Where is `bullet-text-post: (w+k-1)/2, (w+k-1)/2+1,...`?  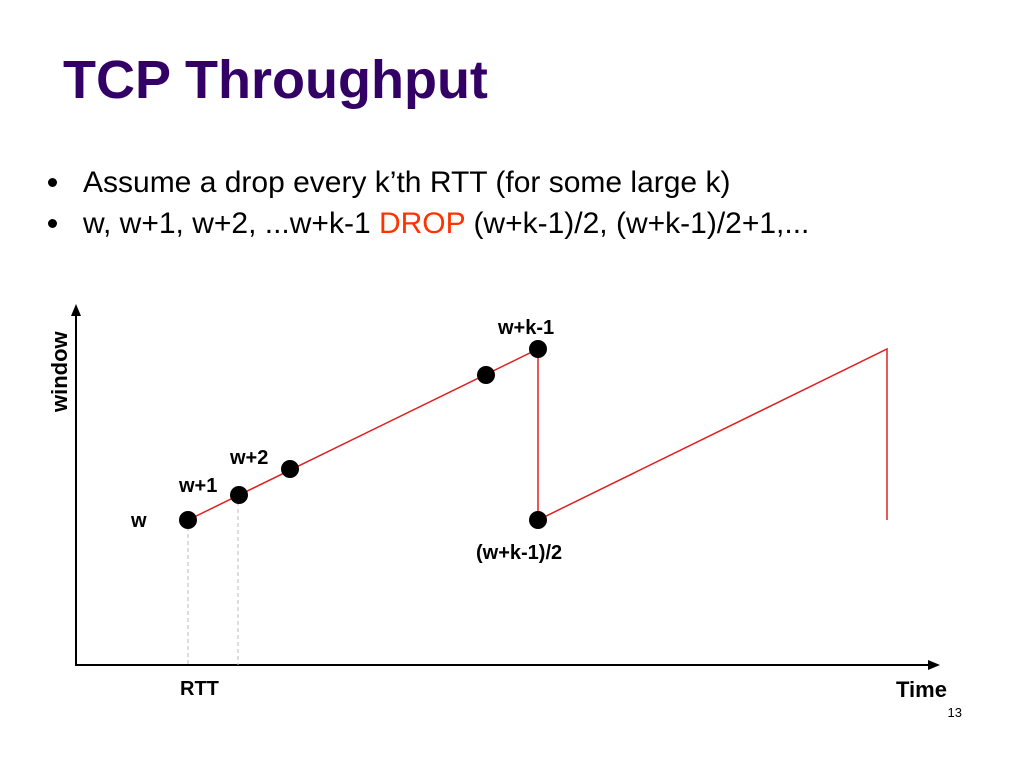 bullet-text-post: (w+k-1)/2, (w+k-1)/2+1,... is located at coordinates (637, 223).